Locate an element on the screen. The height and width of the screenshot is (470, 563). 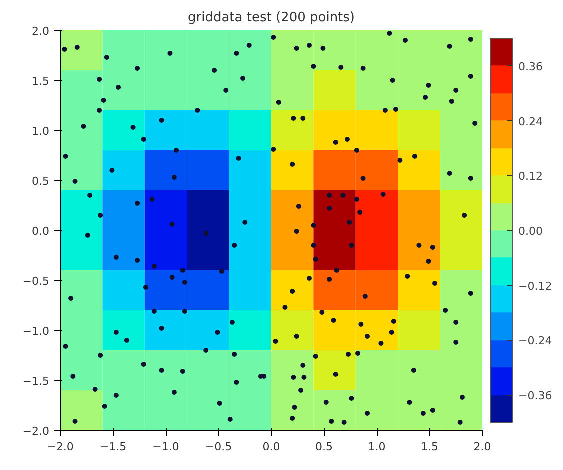
y-tick-label: 0.0 is located at coordinates (41, 231).